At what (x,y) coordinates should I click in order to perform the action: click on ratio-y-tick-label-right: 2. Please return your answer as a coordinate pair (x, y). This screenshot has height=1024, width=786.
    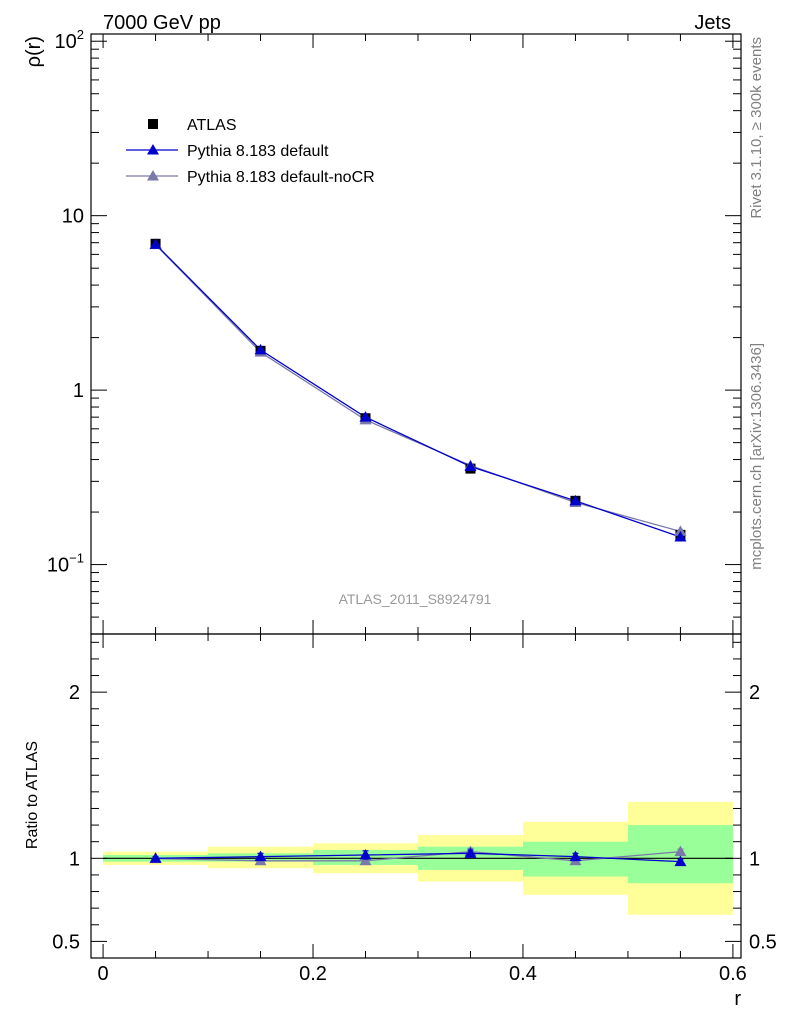
    Looking at the image, I should click on (754, 693).